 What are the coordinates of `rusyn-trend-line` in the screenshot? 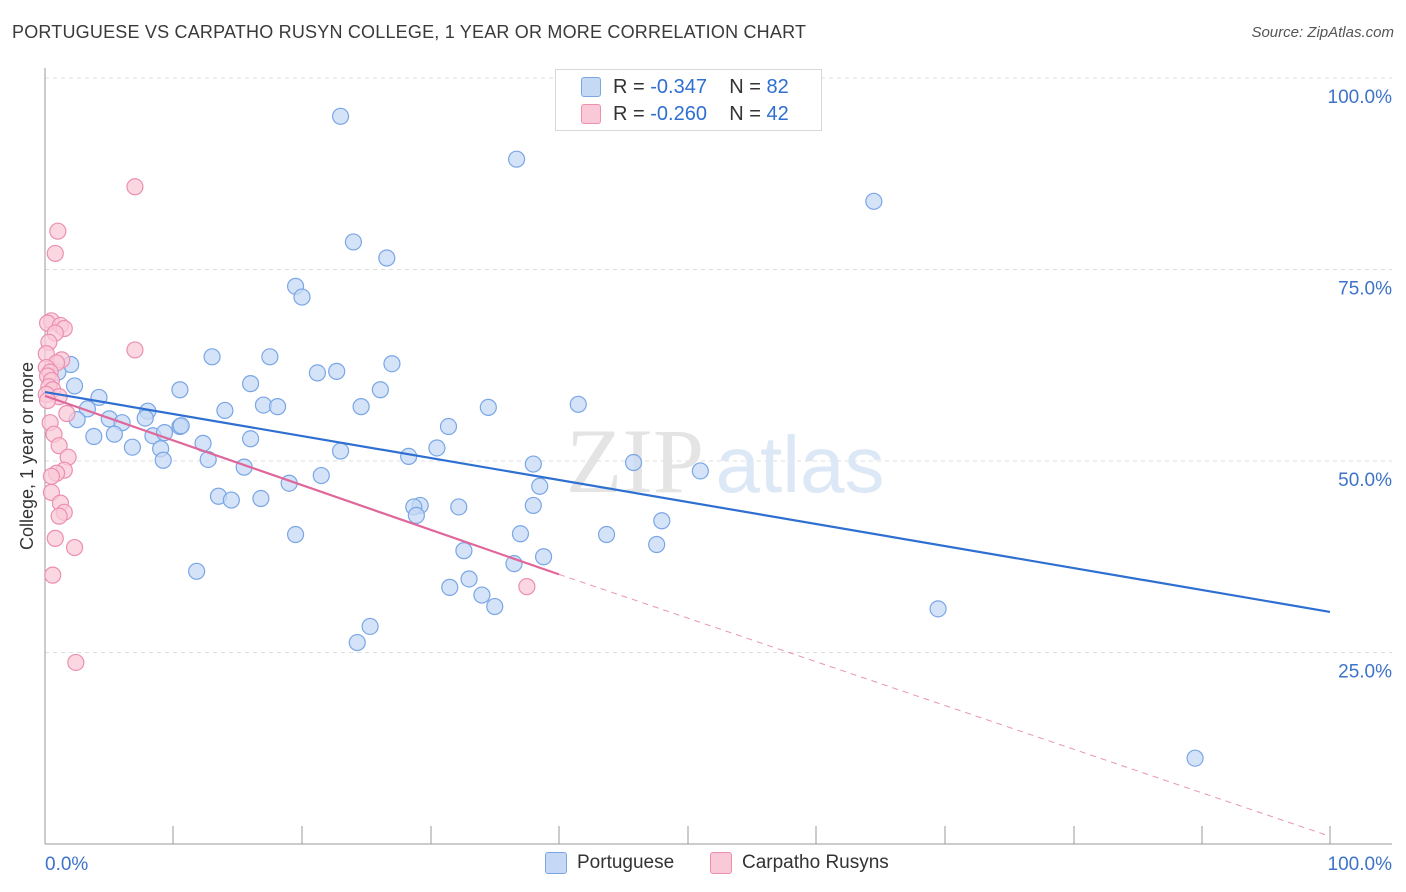 It's located at (302, 485).